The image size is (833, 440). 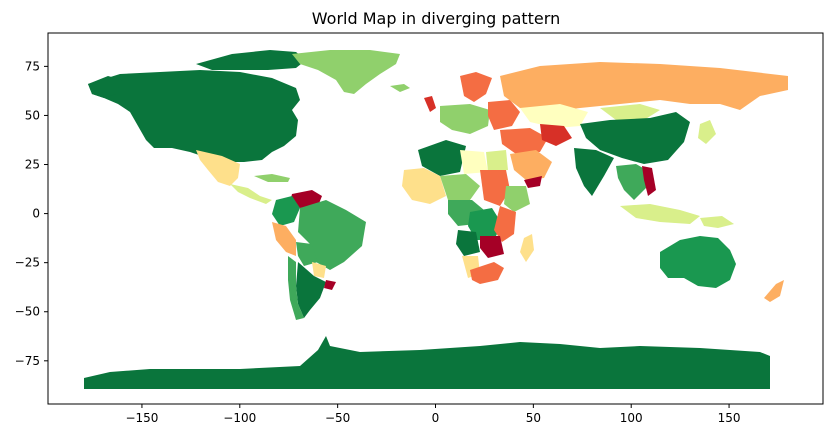 What do you see at coordinates (239, 418) in the screenshot?
I see `x-tick-label: −100` at bounding box center [239, 418].